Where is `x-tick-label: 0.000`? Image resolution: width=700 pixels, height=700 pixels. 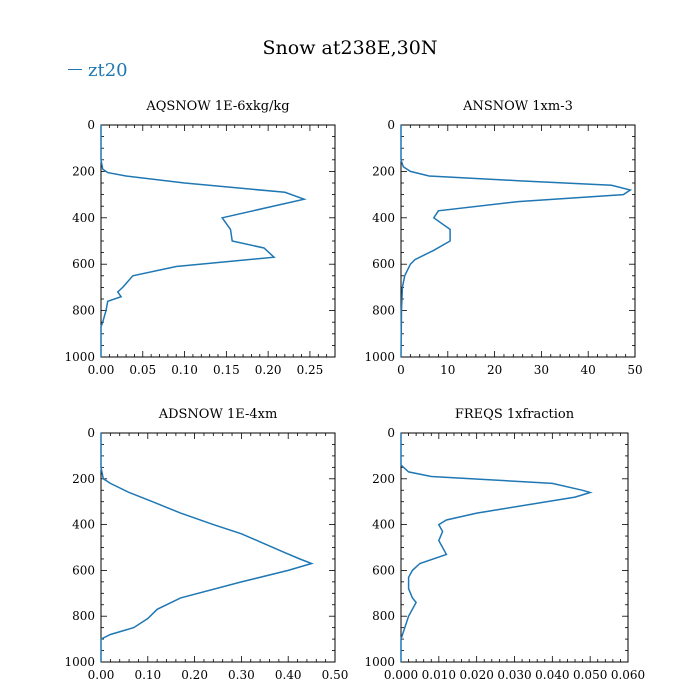 x-tick-label: 0.000 is located at coordinates (401, 675).